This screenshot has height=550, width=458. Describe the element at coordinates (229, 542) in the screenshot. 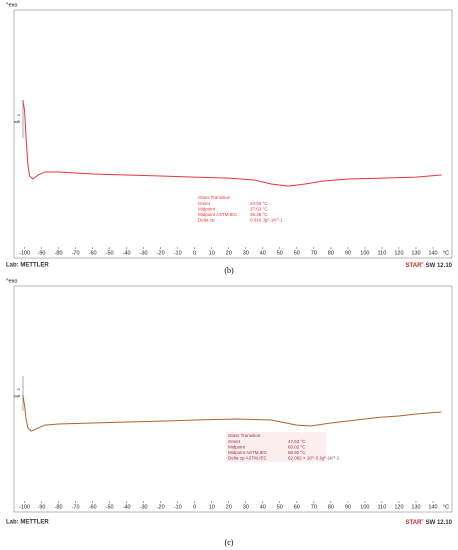

I see `caption: (c)` at that location.